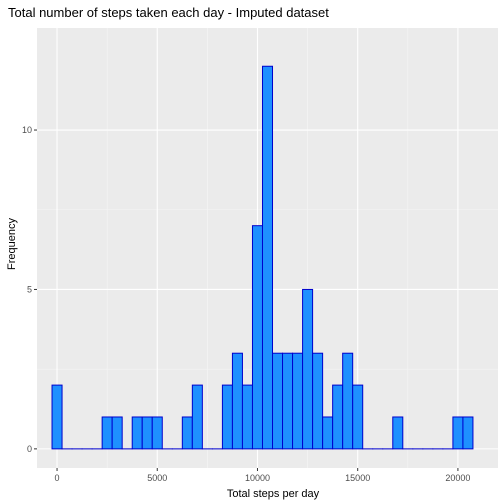 This screenshot has width=504, height=504. What do you see at coordinates (257, 478) in the screenshot?
I see `x-tick-label: 10000` at bounding box center [257, 478].